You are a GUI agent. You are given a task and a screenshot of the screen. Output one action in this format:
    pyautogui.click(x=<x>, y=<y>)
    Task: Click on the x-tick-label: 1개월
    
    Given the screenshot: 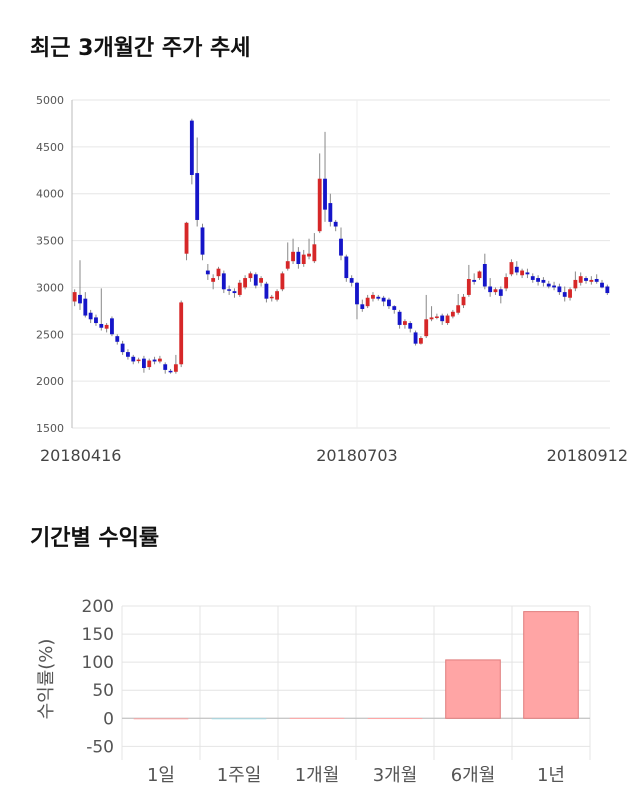 What is the action you would take?
    pyautogui.click(x=317, y=775)
    